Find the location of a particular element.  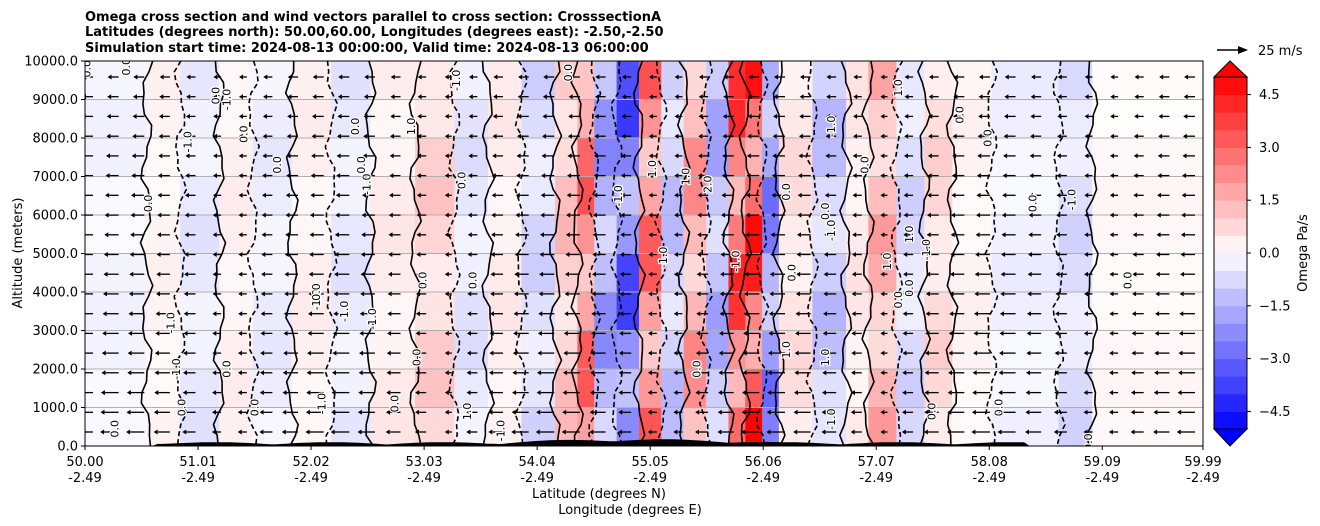

x-tick-label-lon: -2.49 is located at coordinates (85, 478).